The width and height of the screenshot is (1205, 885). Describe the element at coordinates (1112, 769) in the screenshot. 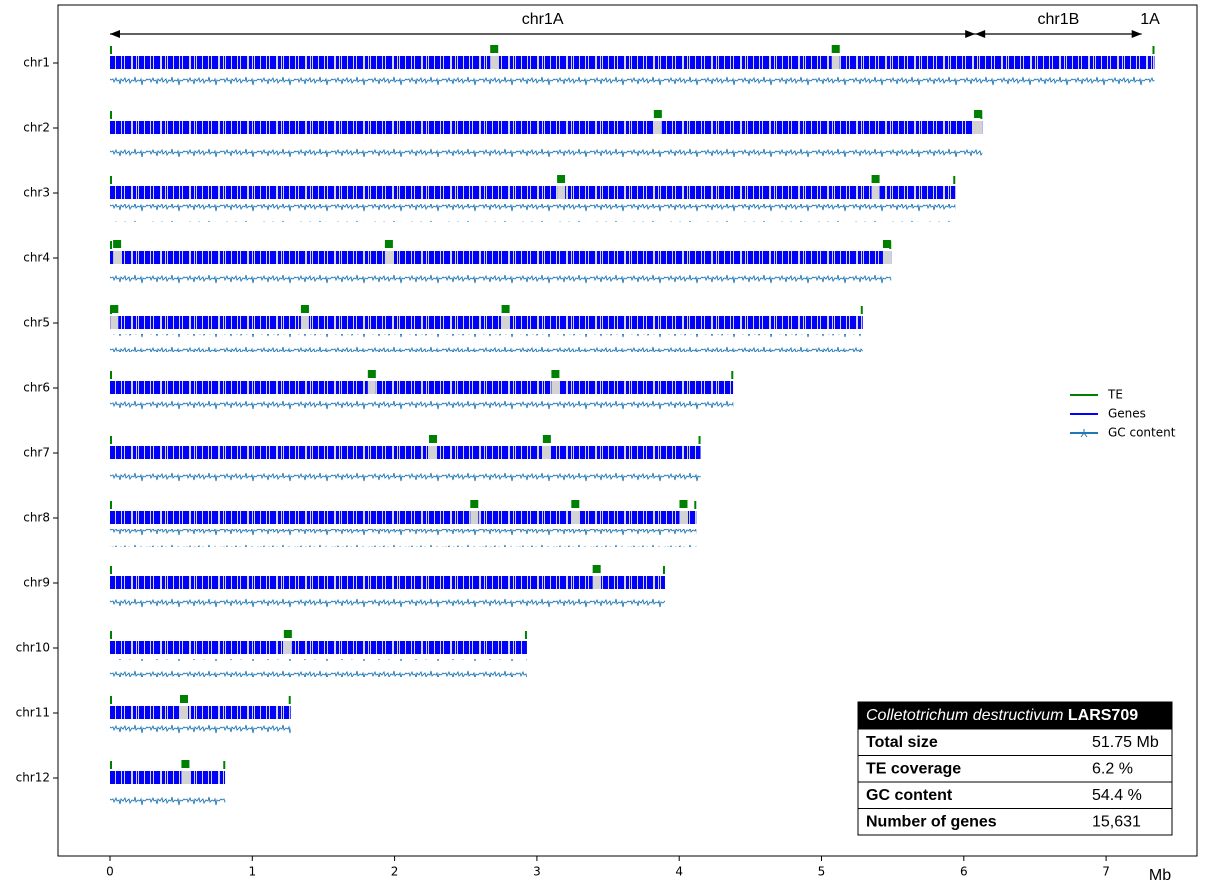

I see `row-value: 6.2 %` at that location.